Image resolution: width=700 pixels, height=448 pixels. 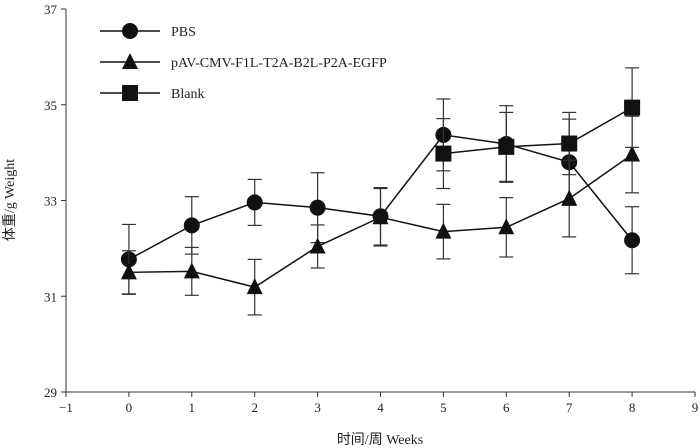 I want to click on x-tick-label: 6, so click(x=506, y=407).